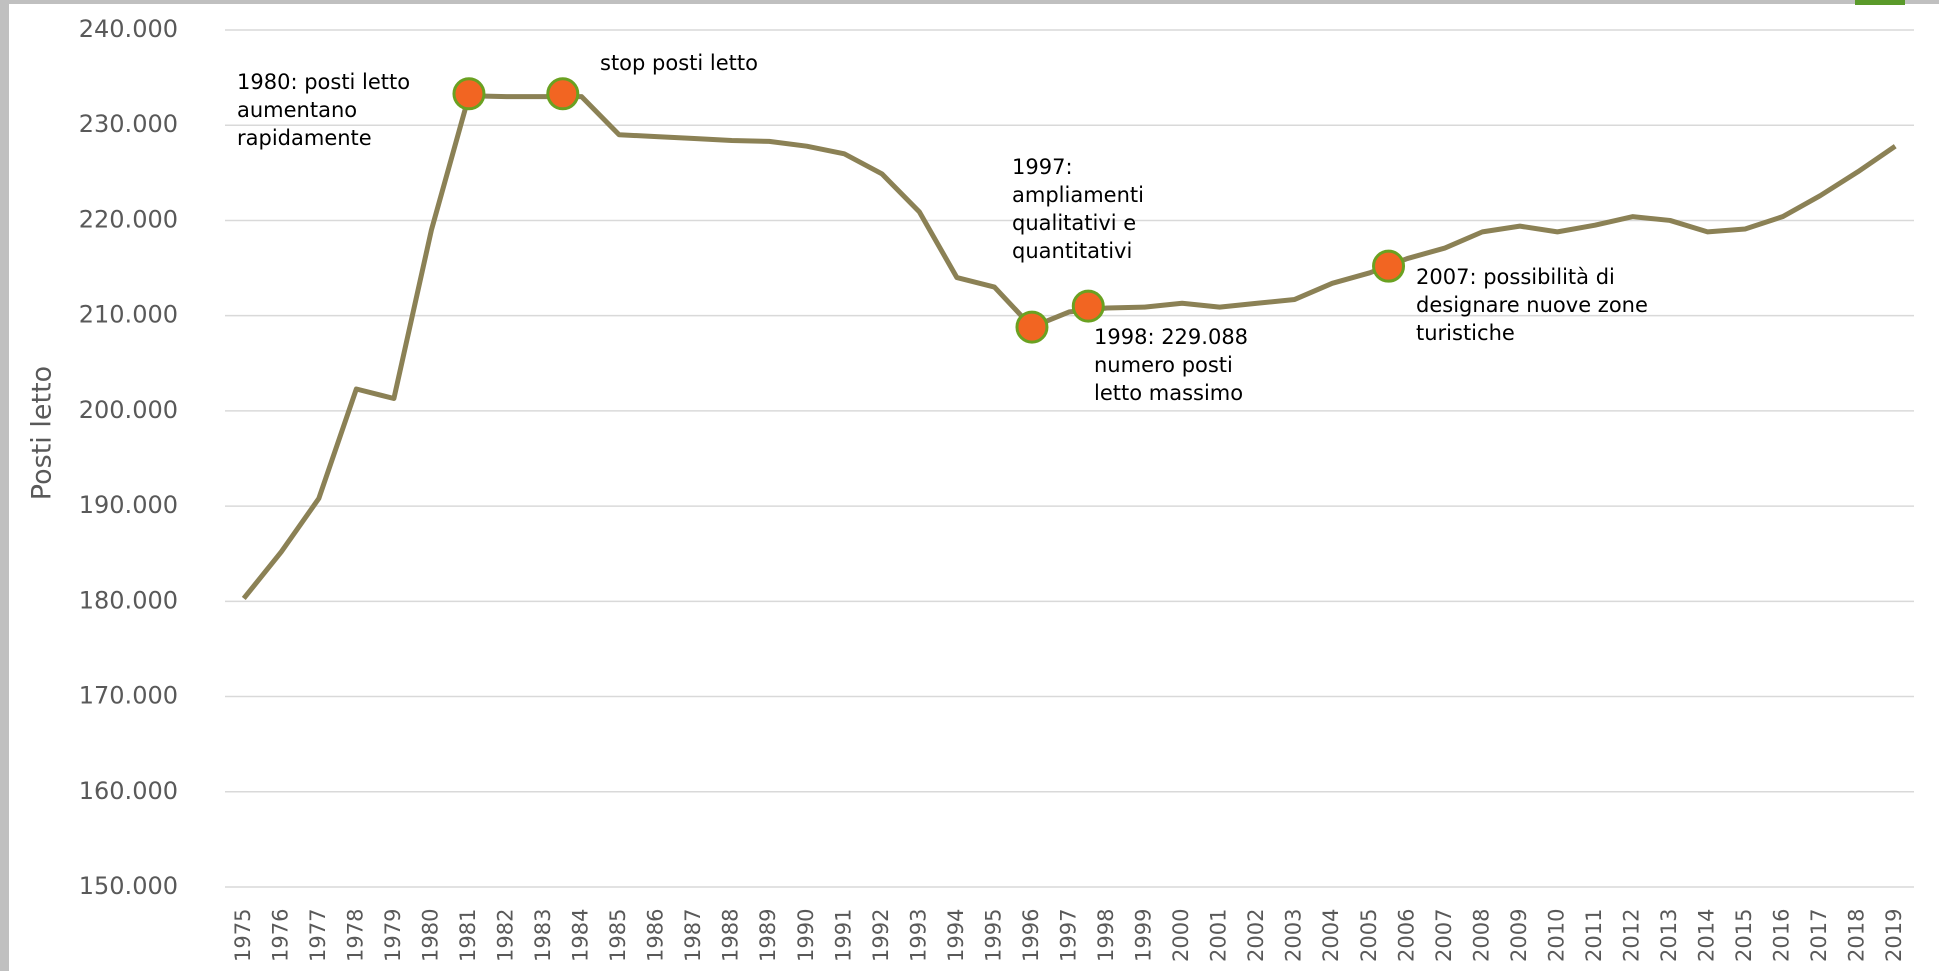  I want to click on annotation: 1980: posti letto, so click(323, 82).